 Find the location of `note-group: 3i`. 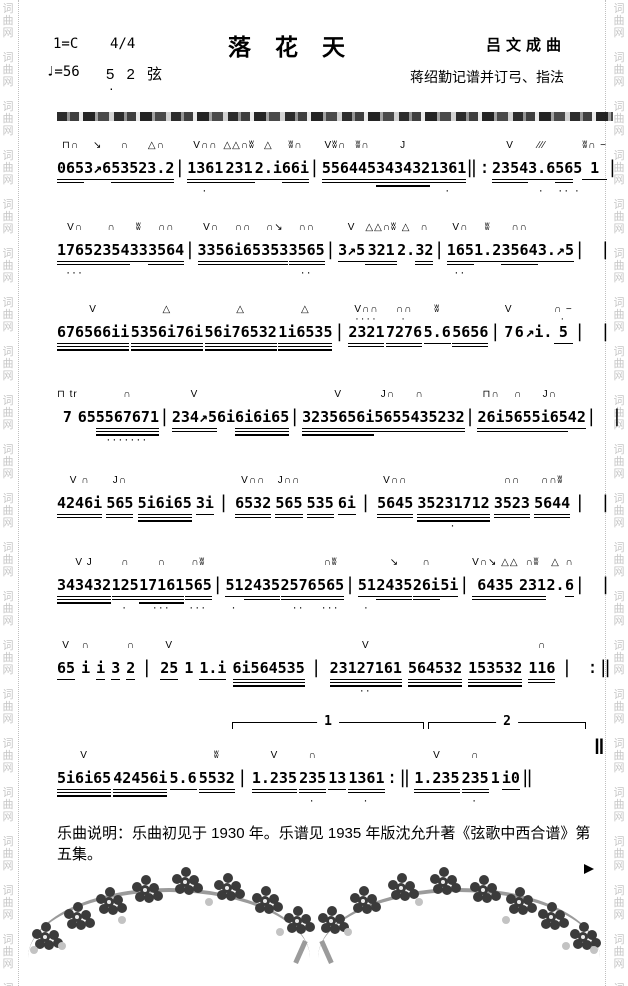

note-group: 3i is located at coordinates (204, 502).